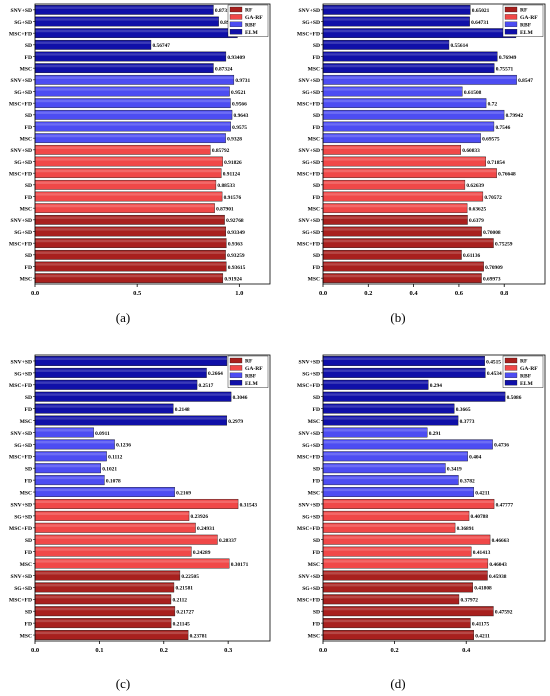  I want to click on data-label: 0.61136, so click(472, 256).